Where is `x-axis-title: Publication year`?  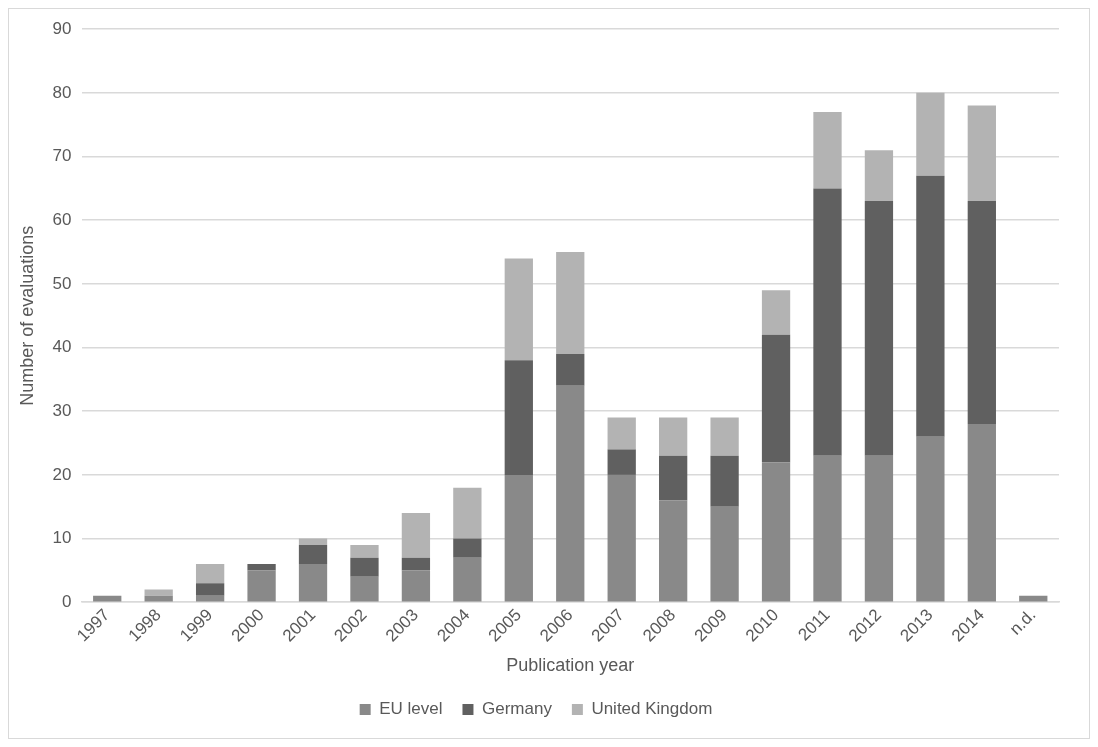
x-axis-title: Publication year is located at coordinates (570, 665).